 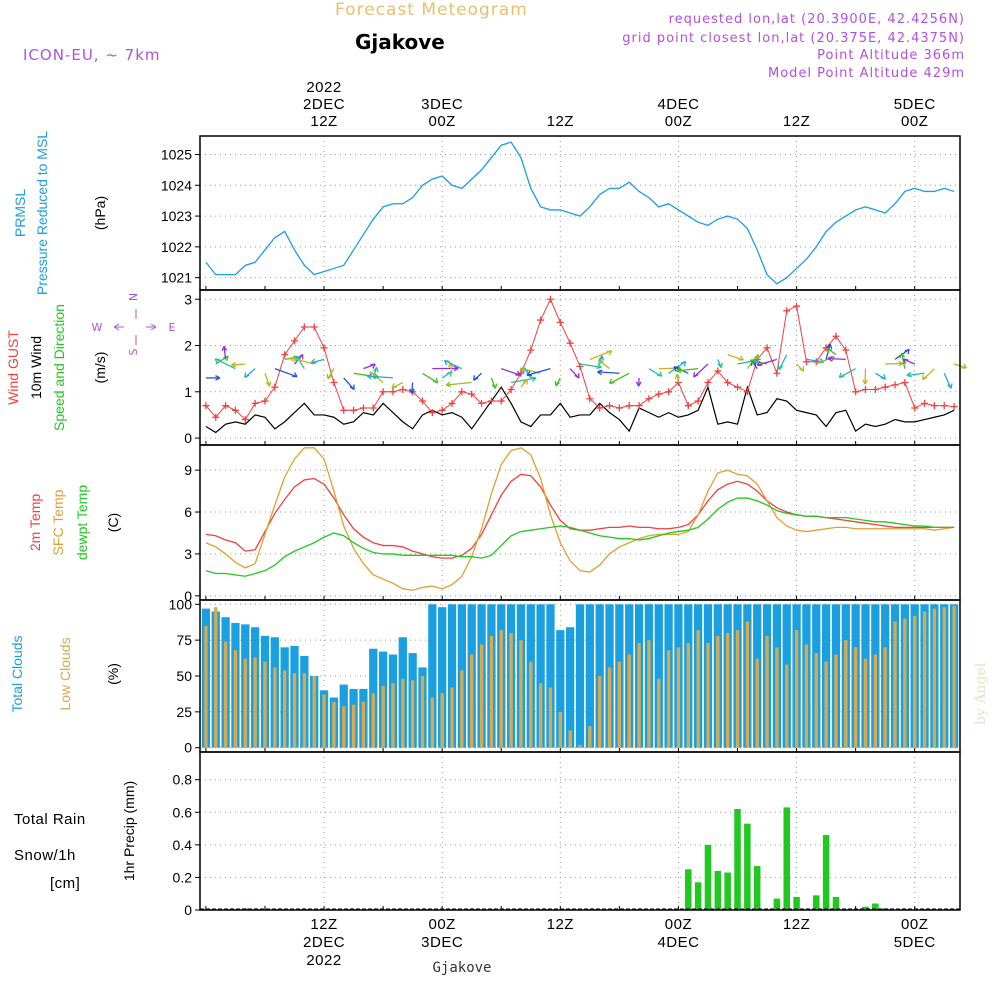 I want to click on bottom-time-label: 2DEC, so click(x=324, y=942).